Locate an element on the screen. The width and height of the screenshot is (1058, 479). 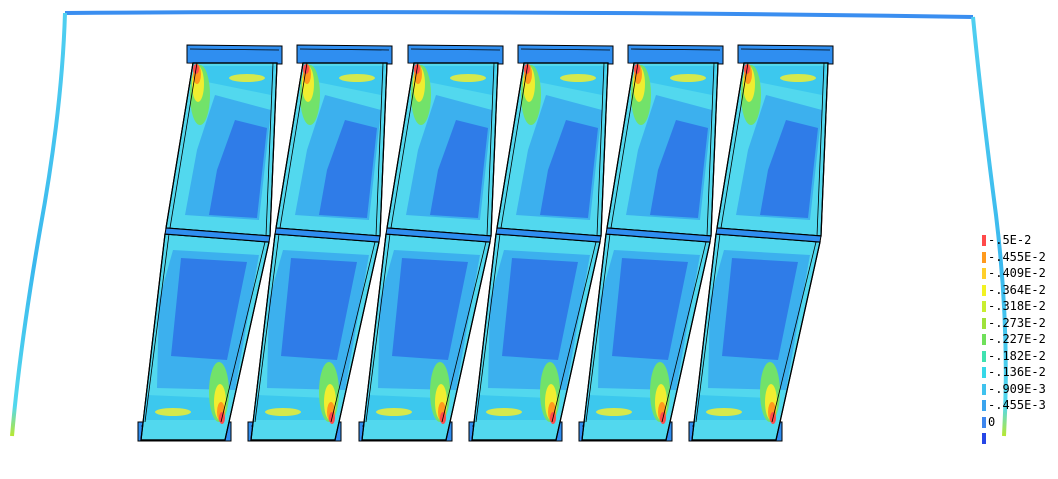
legend-label: -.409E-2 is located at coordinates (1017, 273).